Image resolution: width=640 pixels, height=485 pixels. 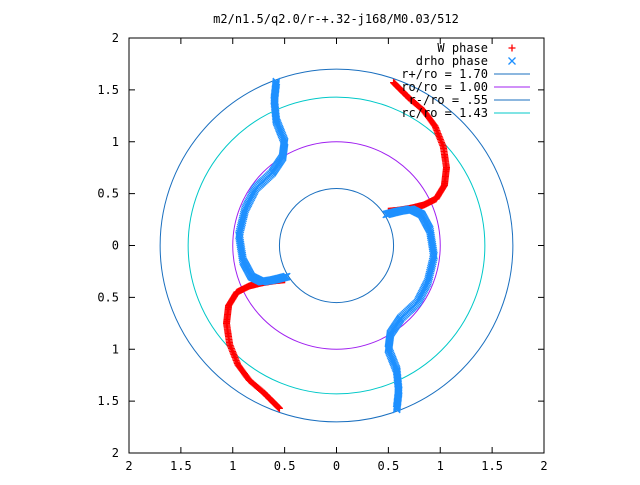 What do you see at coordinates (444, 87) in the screenshot?
I see `legend-label: ro/ro = 1.00` at bounding box center [444, 87].